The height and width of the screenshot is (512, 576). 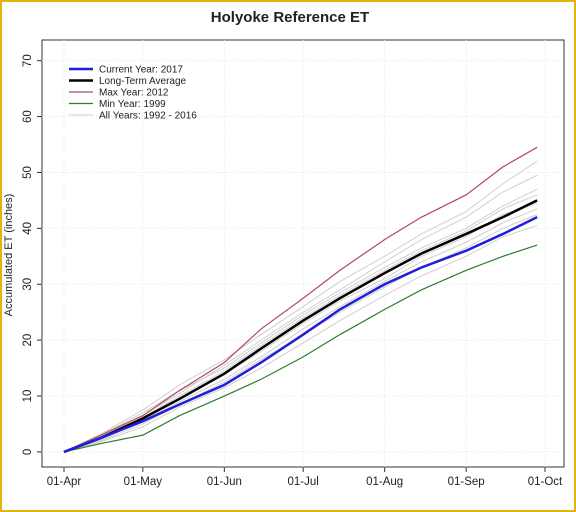 What do you see at coordinates (143, 81) in the screenshot?
I see `legend-label: Long-Term Average` at bounding box center [143, 81].